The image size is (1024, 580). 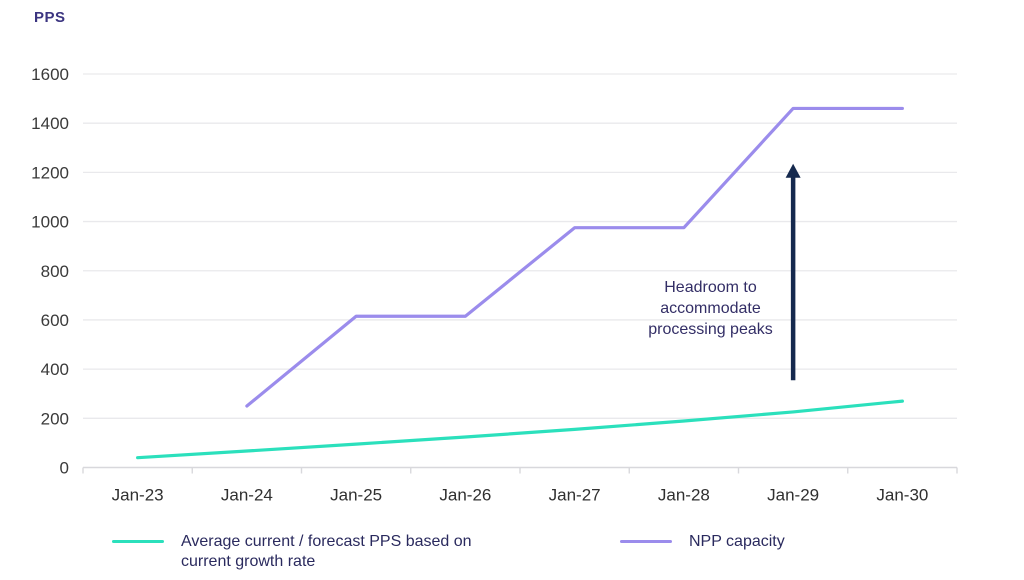 I want to click on y-axis-tick-label: 1600, so click(x=50, y=74).